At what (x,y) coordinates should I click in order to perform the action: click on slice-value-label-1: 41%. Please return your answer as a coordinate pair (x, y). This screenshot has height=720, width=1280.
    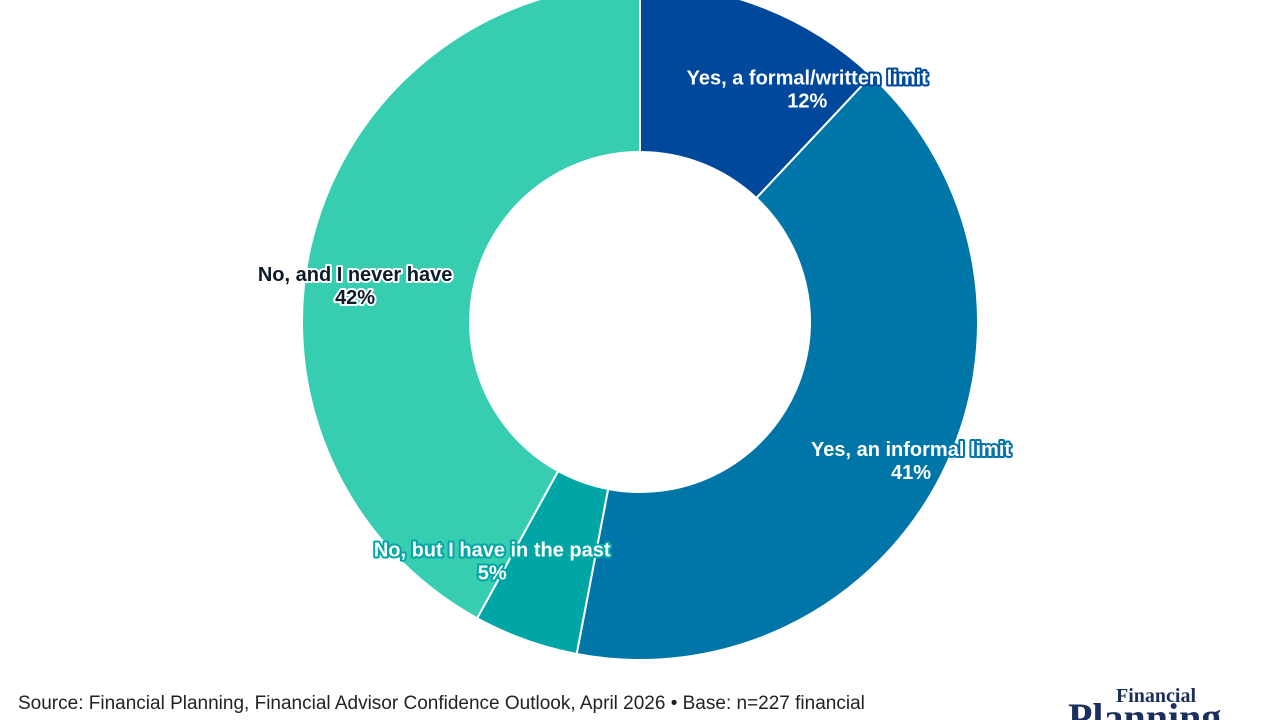
    Looking at the image, I should click on (911, 473).